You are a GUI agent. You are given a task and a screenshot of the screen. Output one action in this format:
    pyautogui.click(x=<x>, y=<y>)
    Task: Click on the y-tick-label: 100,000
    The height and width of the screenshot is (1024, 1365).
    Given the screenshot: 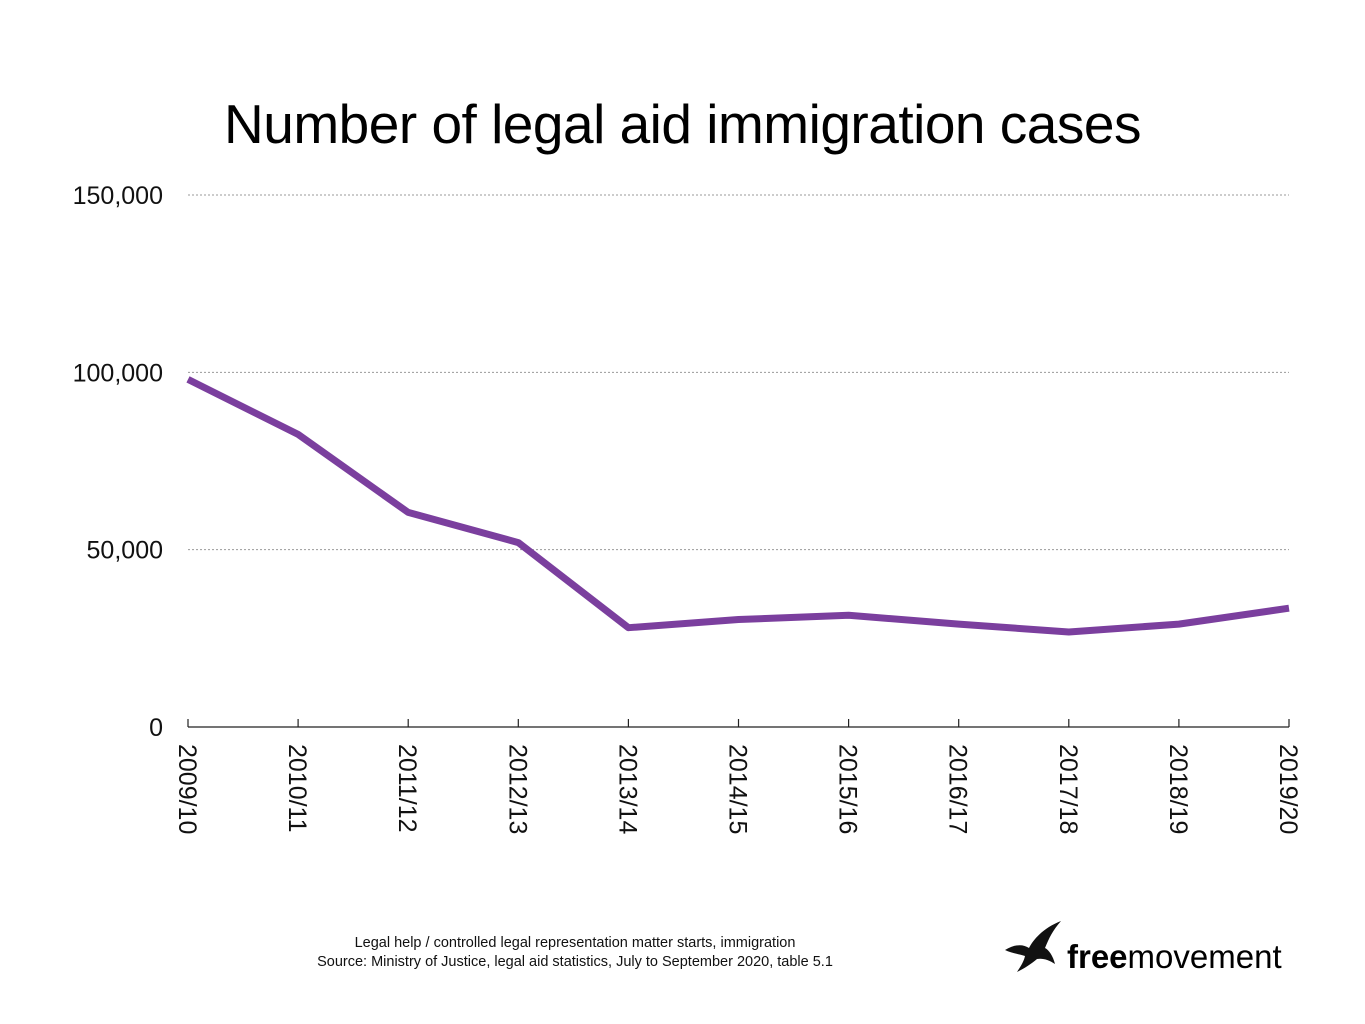 What is the action you would take?
    pyautogui.click(x=118, y=373)
    